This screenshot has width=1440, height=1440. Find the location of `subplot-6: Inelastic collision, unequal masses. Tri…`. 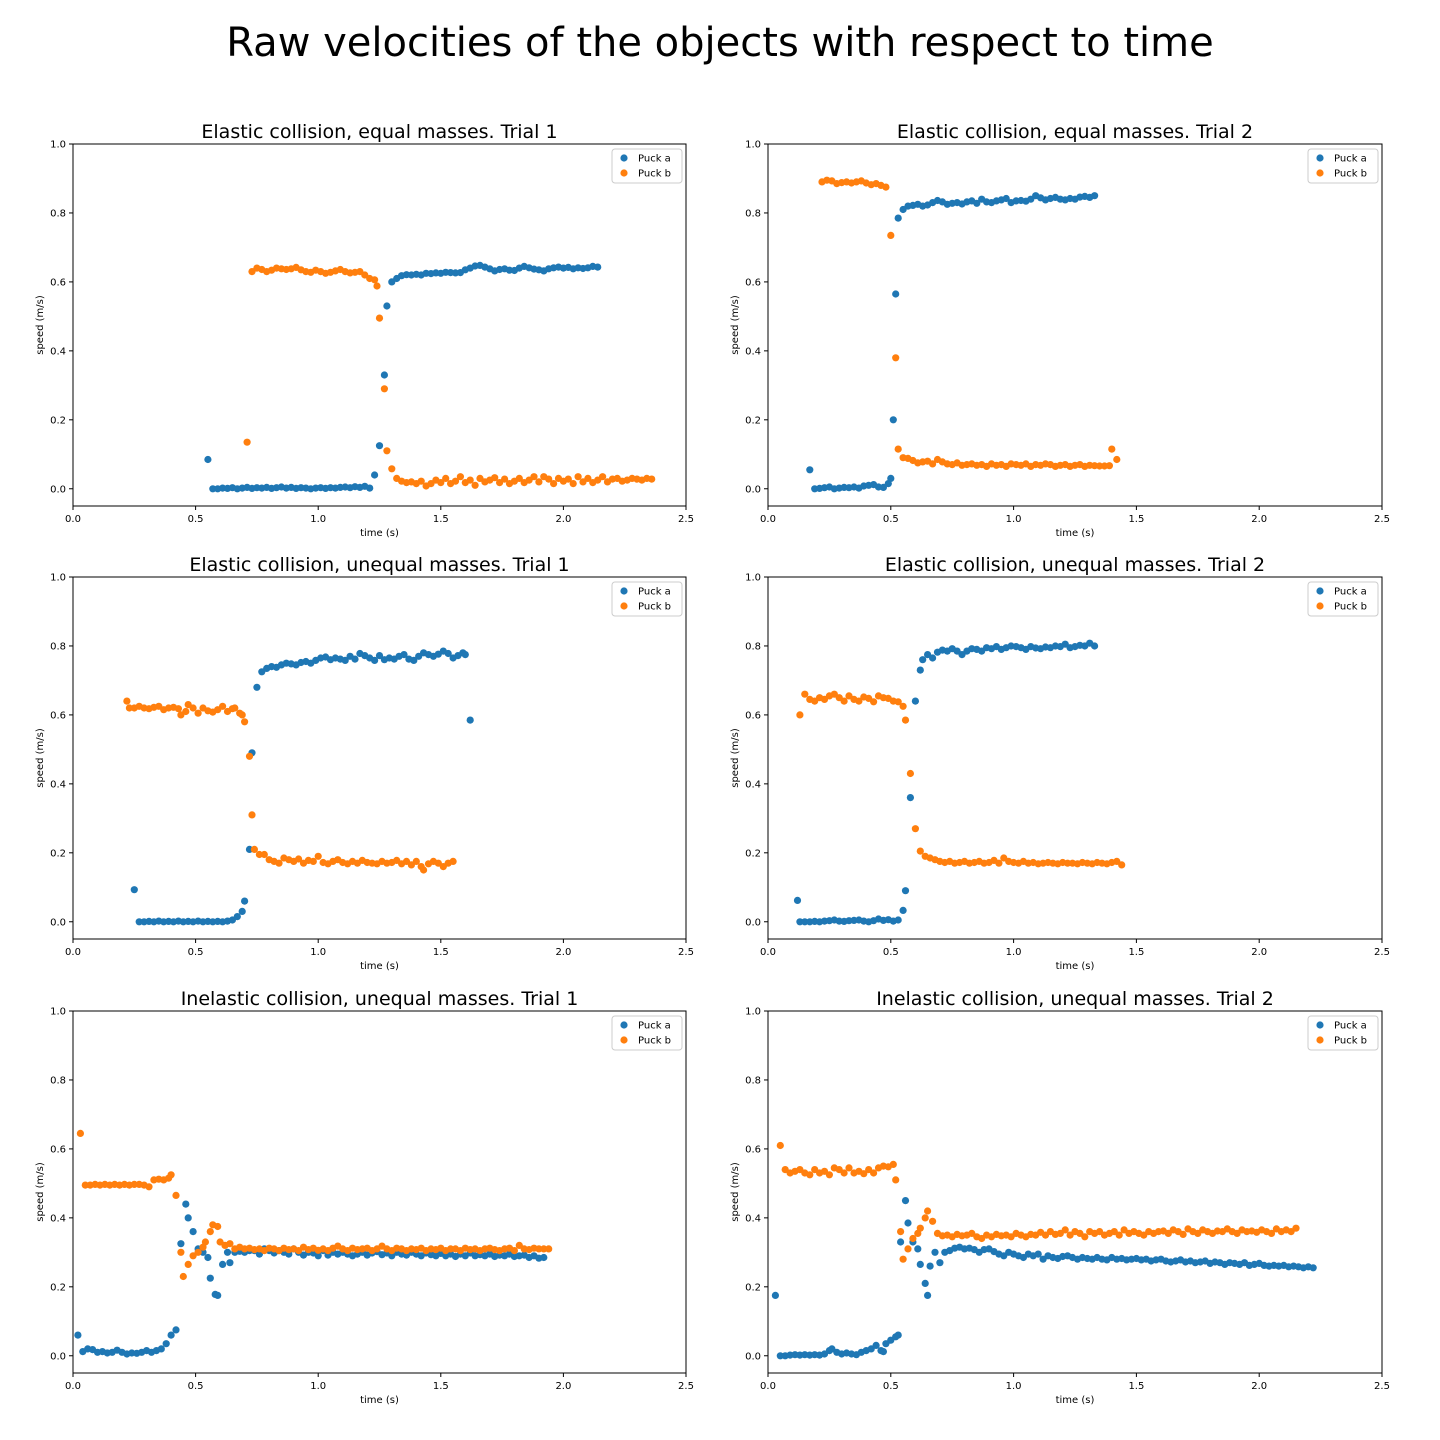

subplot-6: Inelastic collision, unequal masses. Tri… is located at coordinates (1060, 1197).